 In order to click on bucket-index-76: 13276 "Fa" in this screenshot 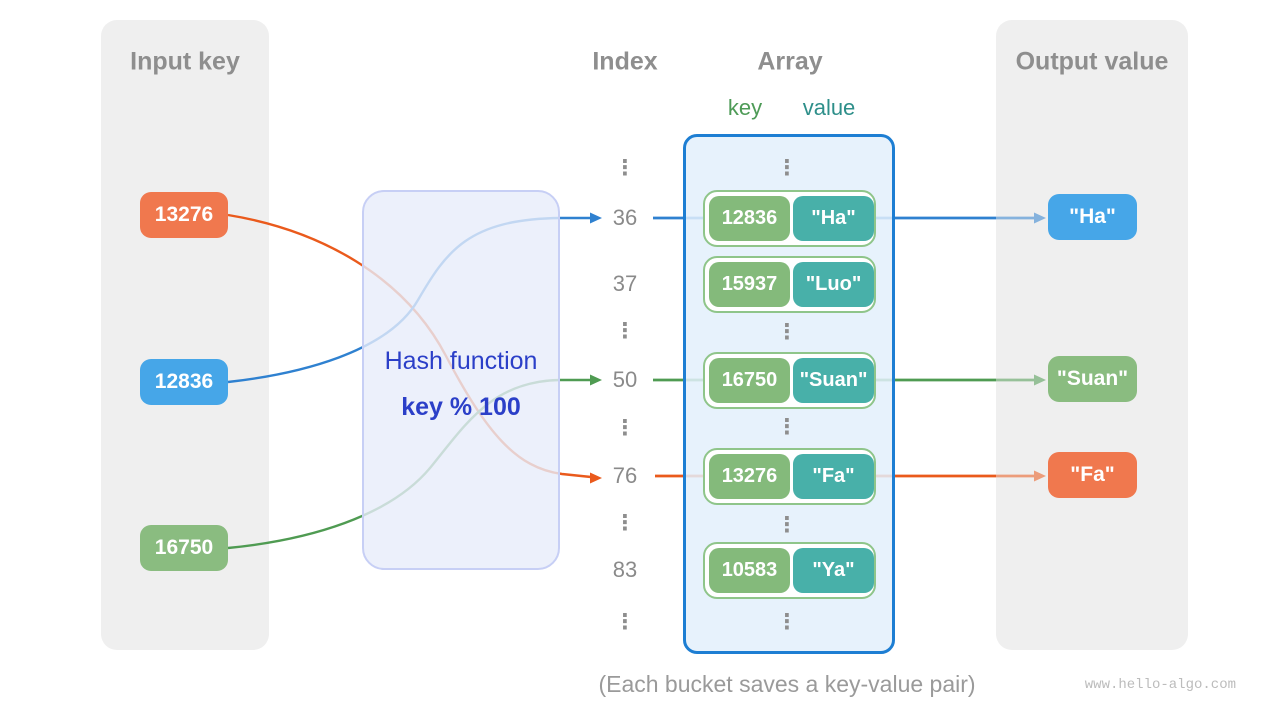, I will do `click(789, 476)`.